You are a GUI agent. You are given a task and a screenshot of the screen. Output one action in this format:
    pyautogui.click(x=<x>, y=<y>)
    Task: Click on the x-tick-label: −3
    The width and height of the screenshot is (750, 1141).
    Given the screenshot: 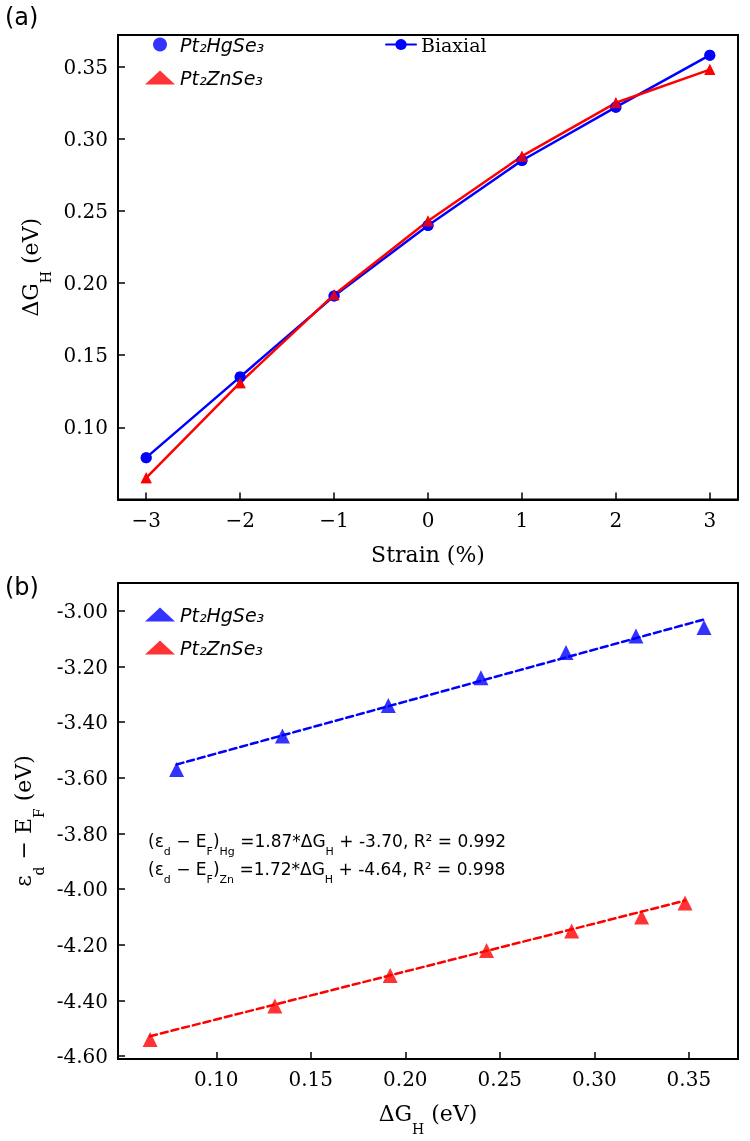 What is the action you would take?
    pyautogui.click(x=146, y=519)
    